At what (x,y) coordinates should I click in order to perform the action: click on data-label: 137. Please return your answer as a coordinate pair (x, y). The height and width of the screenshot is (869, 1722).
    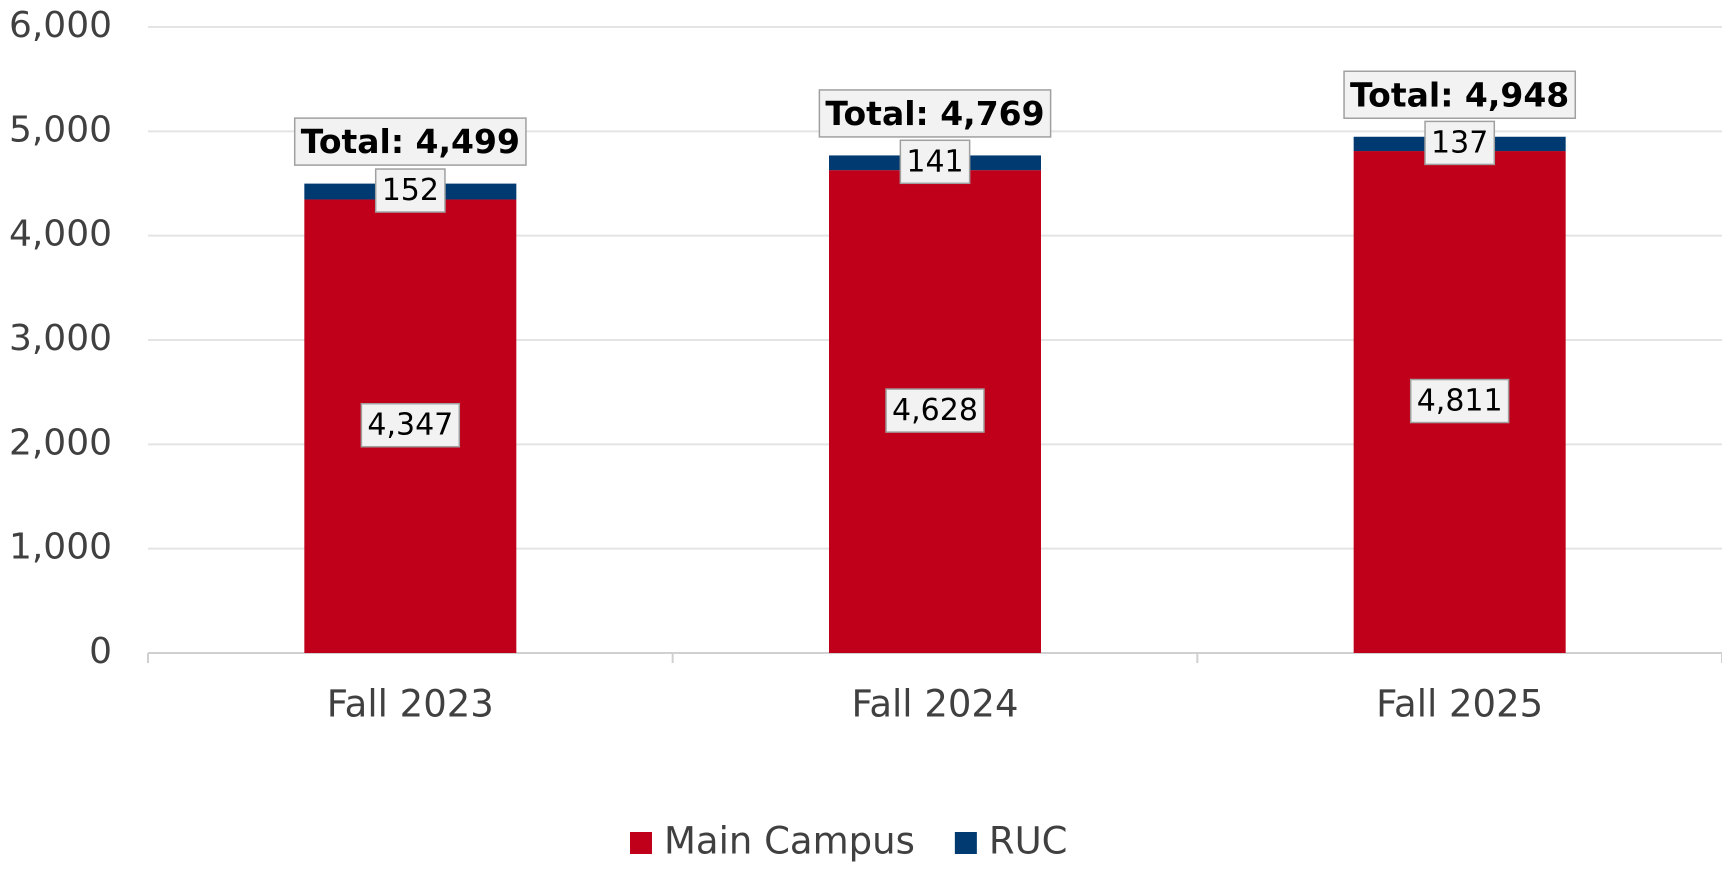
    Looking at the image, I should click on (1459, 142).